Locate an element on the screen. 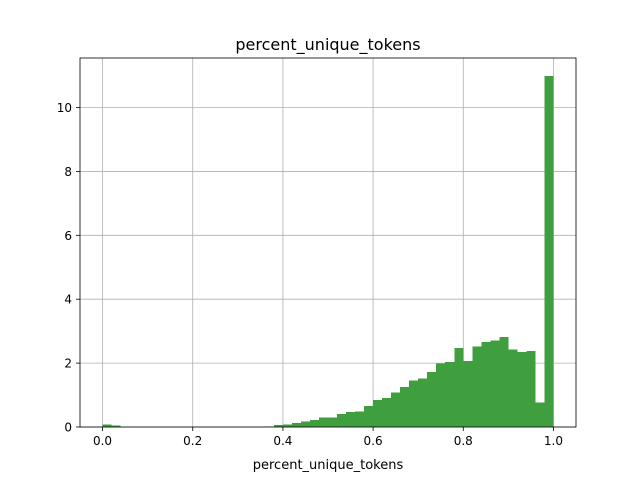 Image resolution: width=640 pixels, height=480 pixels. x-tick-label: 0.8 is located at coordinates (463, 441).